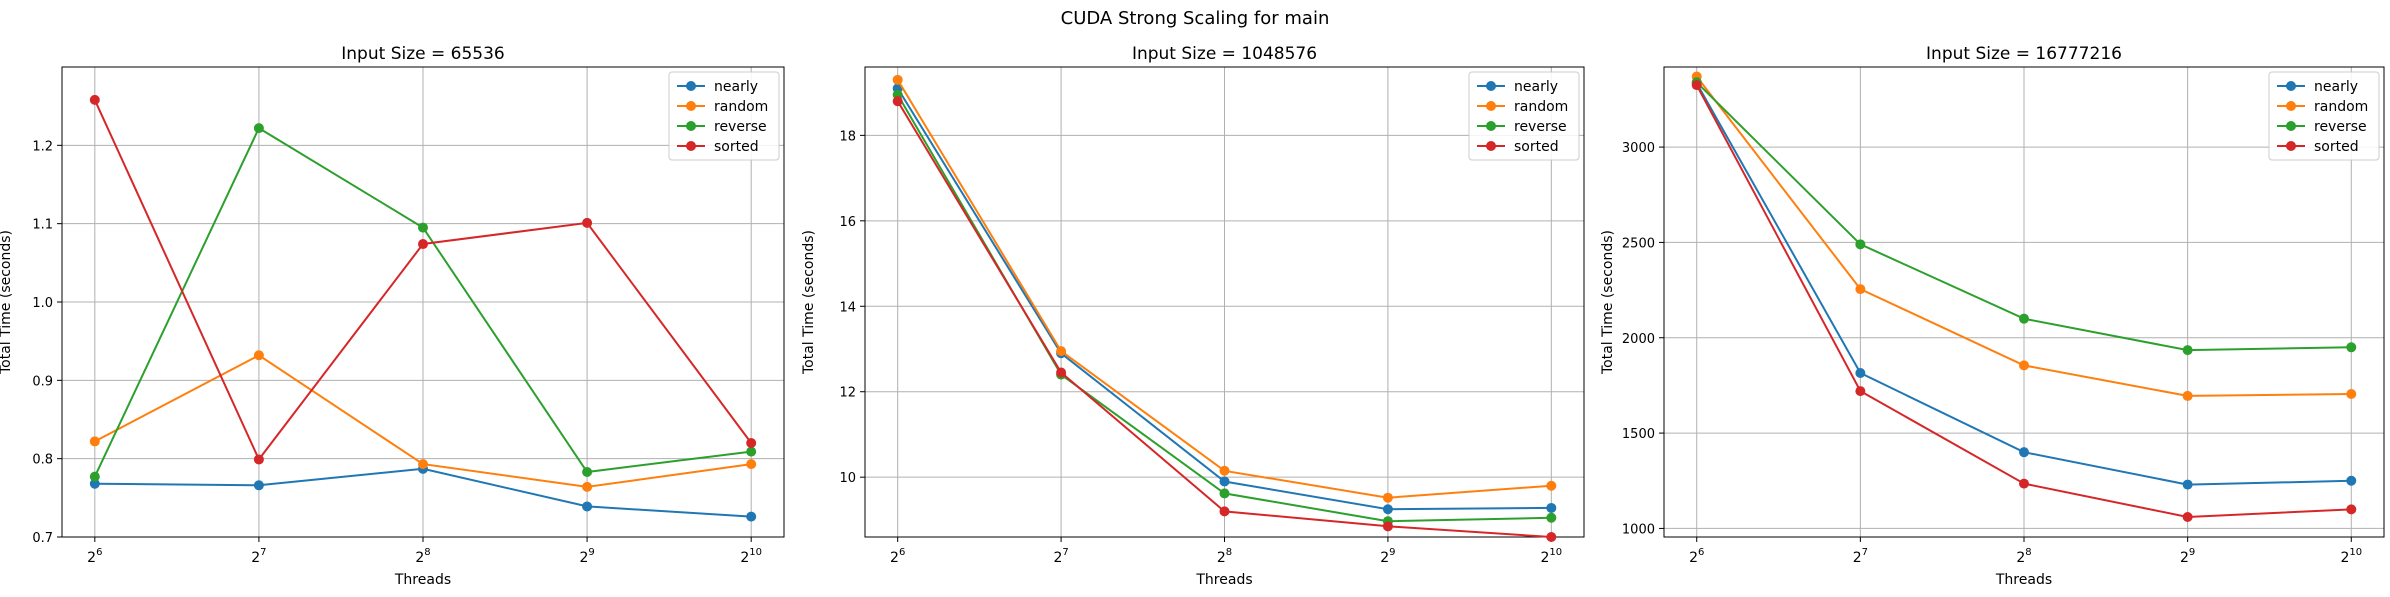 The image size is (2390, 597). What do you see at coordinates (1638, 243) in the screenshot?
I see `y-tick-label: 2500` at bounding box center [1638, 243].